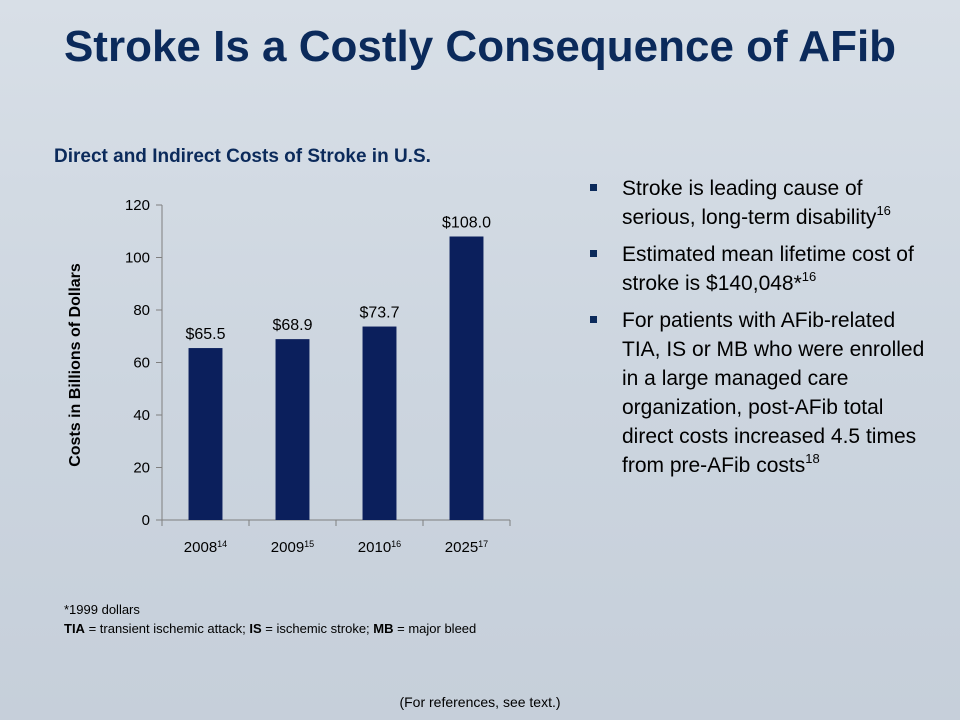  What do you see at coordinates (292, 325) in the screenshot?
I see `bar-data-label: $68.9` at bounding box center [292, 325].